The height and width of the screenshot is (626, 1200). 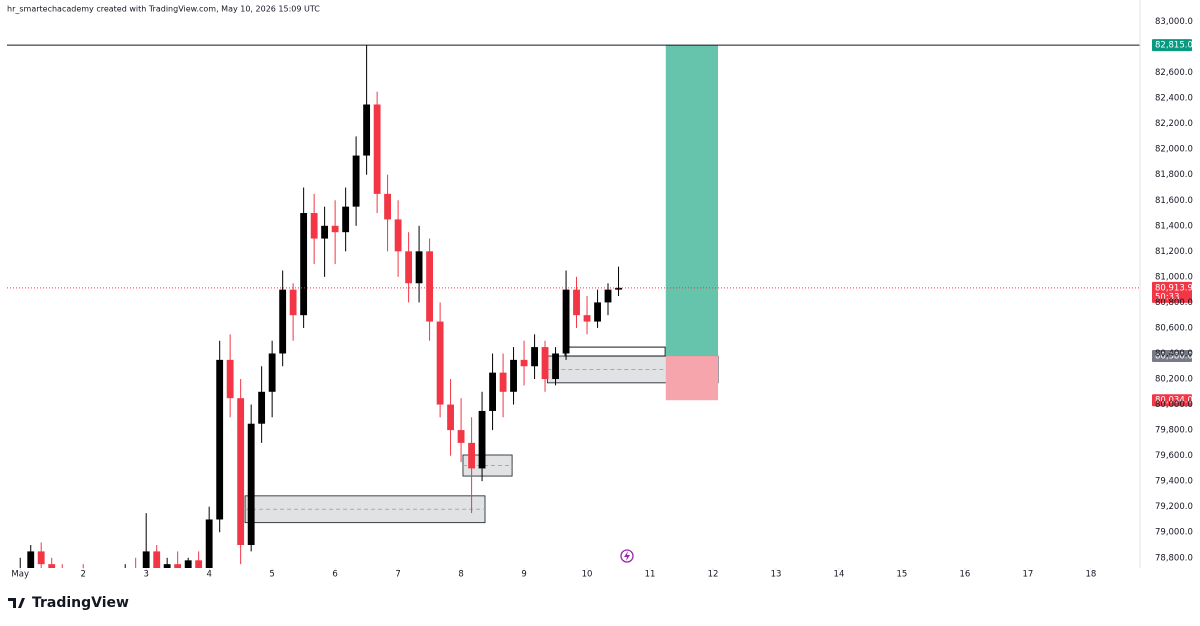 I want to click on y-tick-label: 80,400.0, so click(x=1174, y=354).